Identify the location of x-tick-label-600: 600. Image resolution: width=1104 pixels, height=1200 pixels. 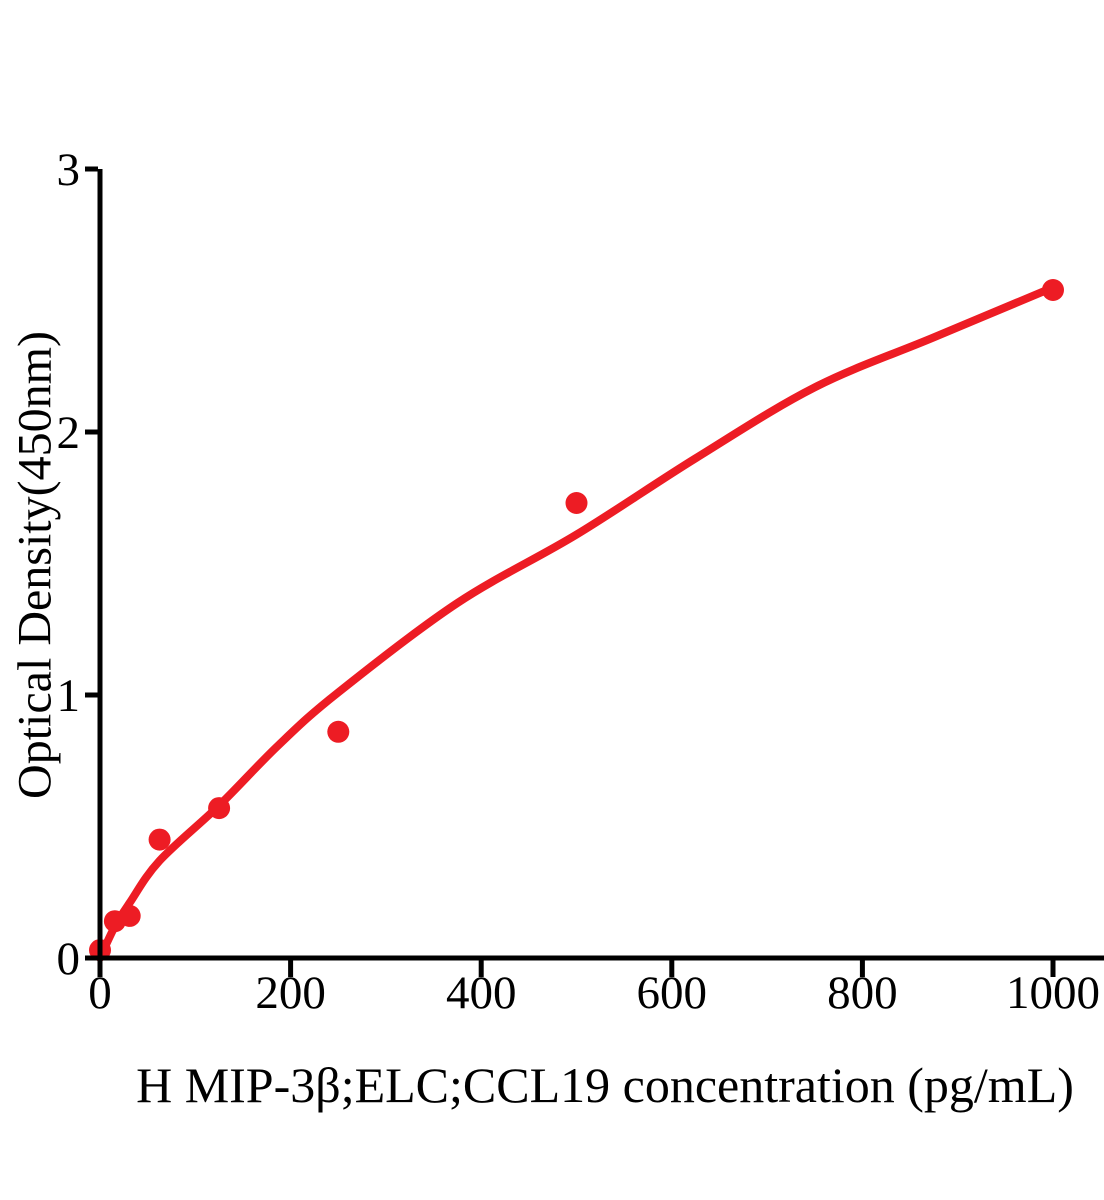
(672, 993).